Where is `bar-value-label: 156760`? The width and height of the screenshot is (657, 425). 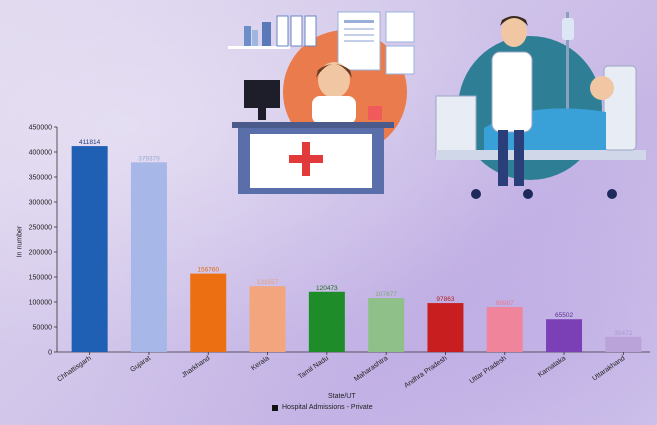
bar-value-label: 156760 is located at coordinates (208, 270).